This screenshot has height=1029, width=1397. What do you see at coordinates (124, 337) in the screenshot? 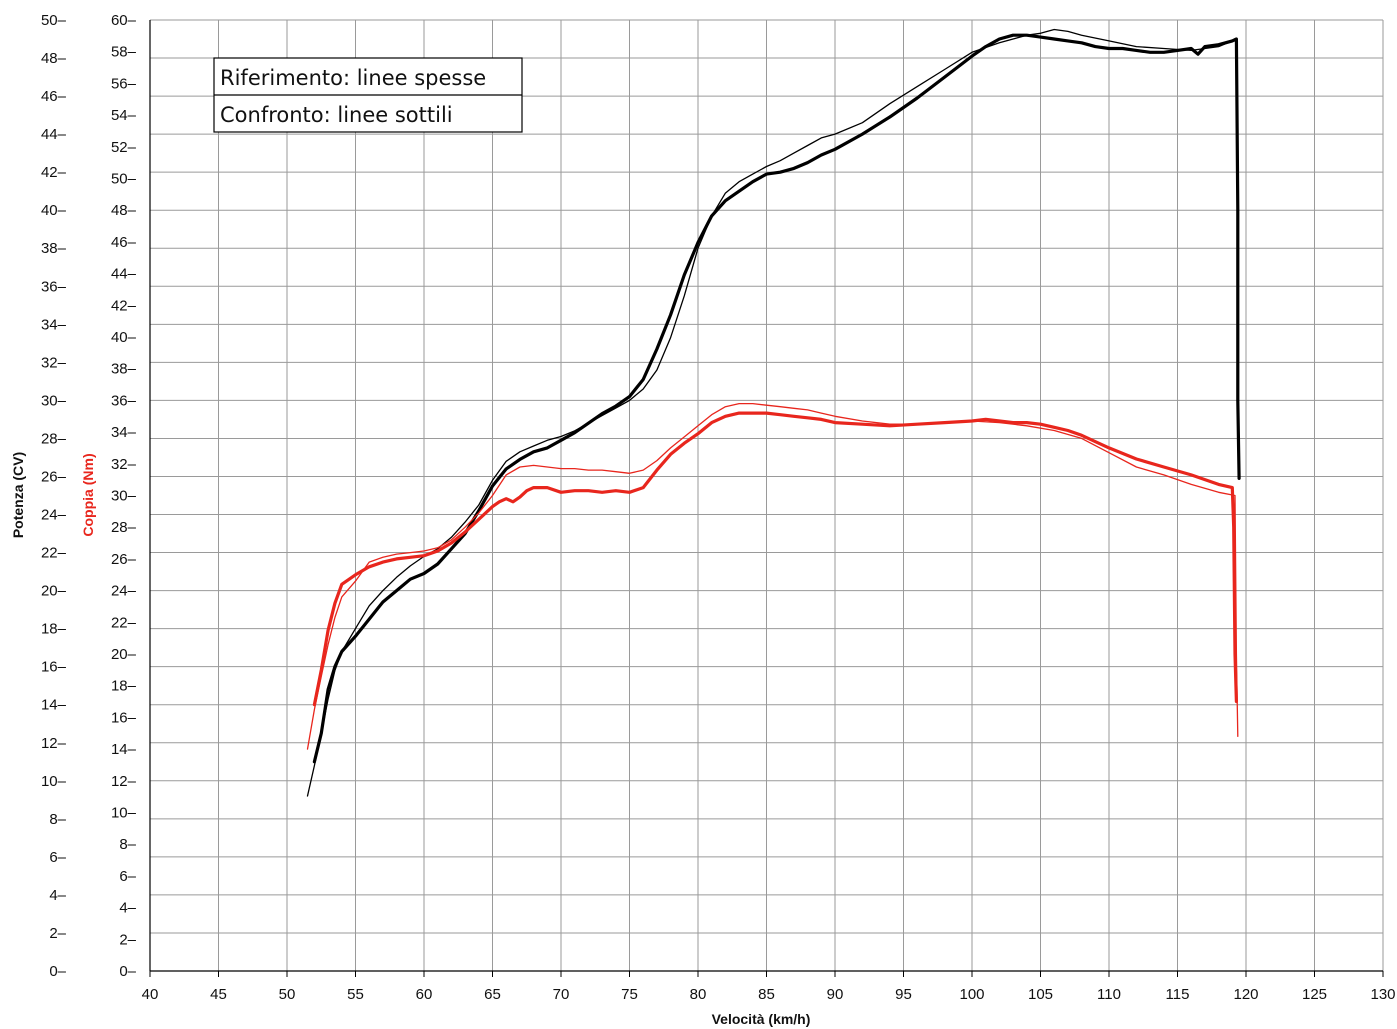
I see `coppia-tick-label: 40–` at bounding box center [124, 337].